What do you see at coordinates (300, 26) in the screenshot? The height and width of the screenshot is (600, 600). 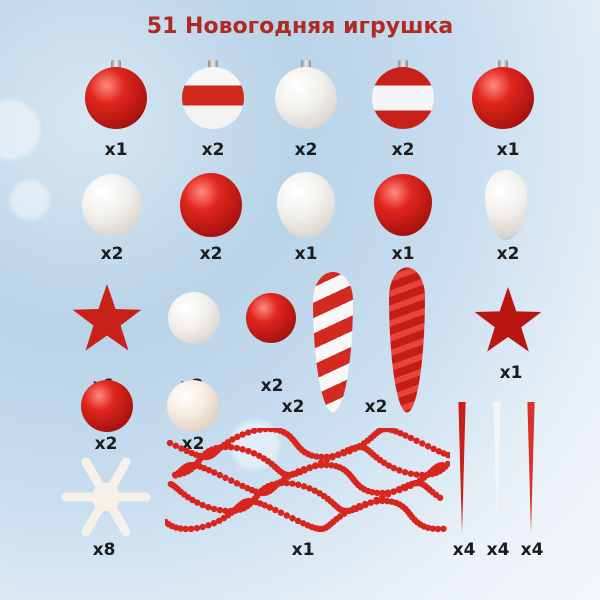 I see `product-title: 51 Новогодняя игрушка` at bounding box center [300, 26].